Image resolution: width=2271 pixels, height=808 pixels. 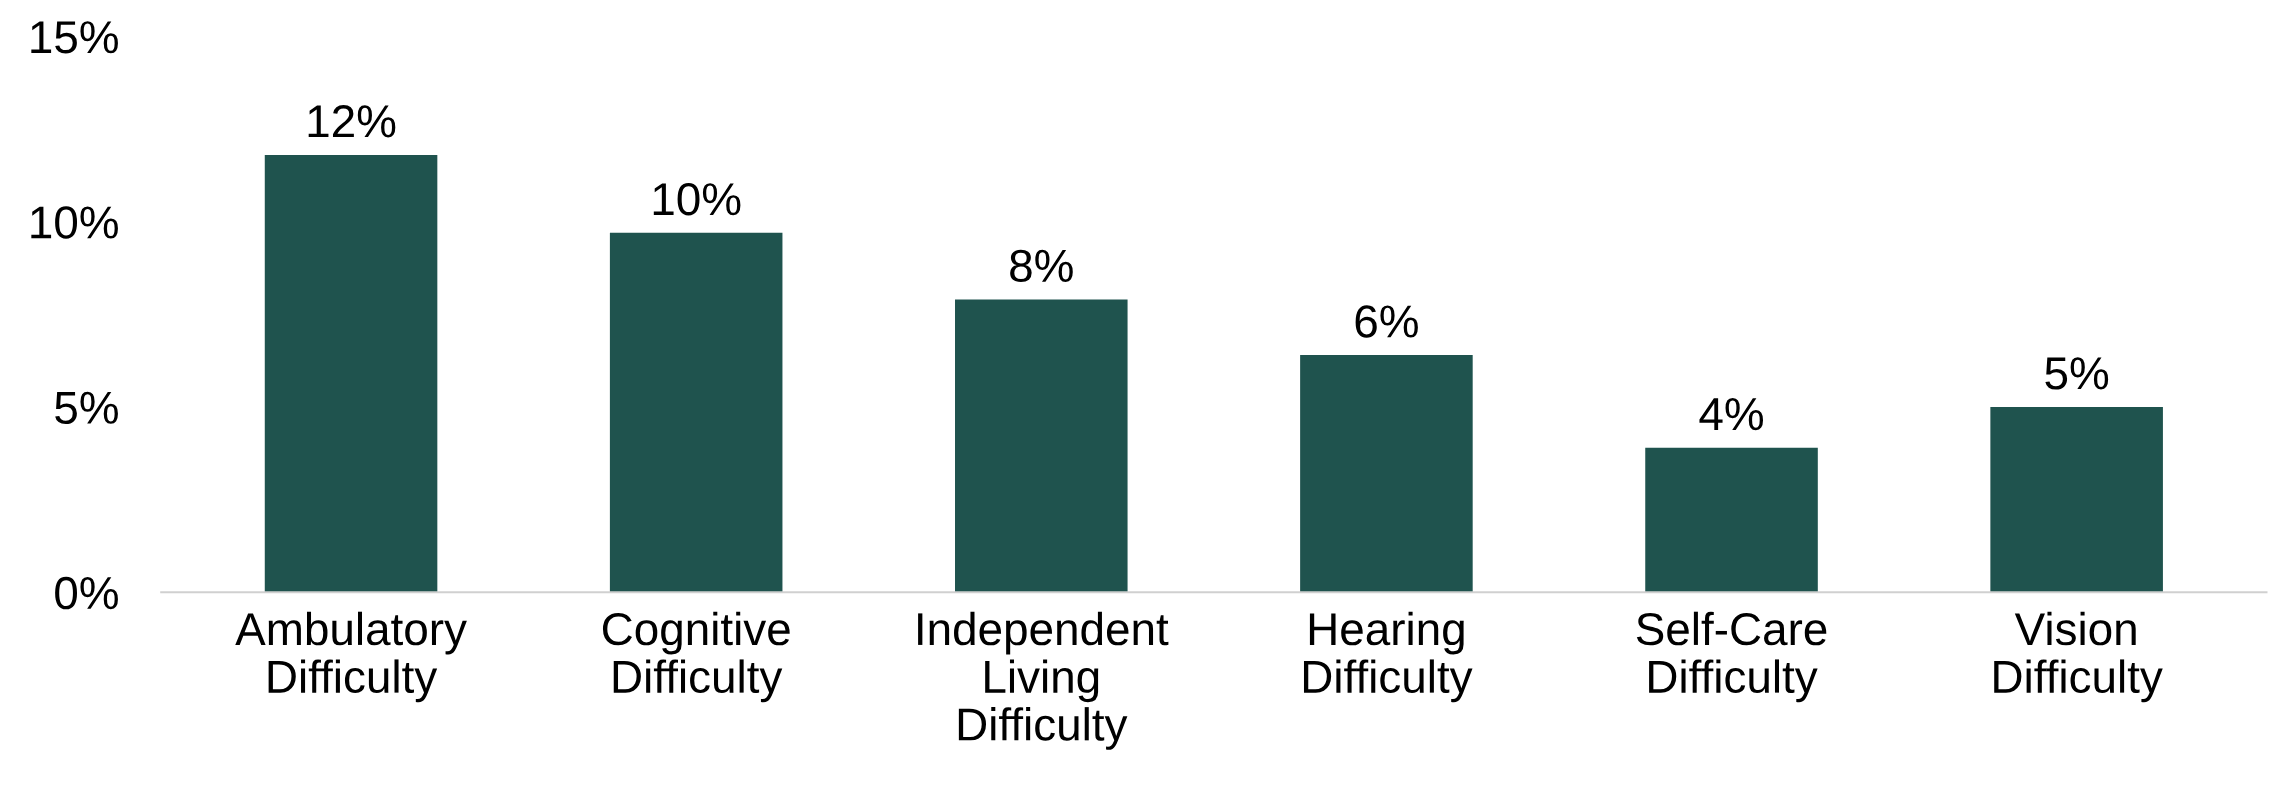 What do you see at coordinates (1388, 657) in the screenshot?
I see `x-tick-label: Hearing Difficulty` at bounding box center [1388, 657].